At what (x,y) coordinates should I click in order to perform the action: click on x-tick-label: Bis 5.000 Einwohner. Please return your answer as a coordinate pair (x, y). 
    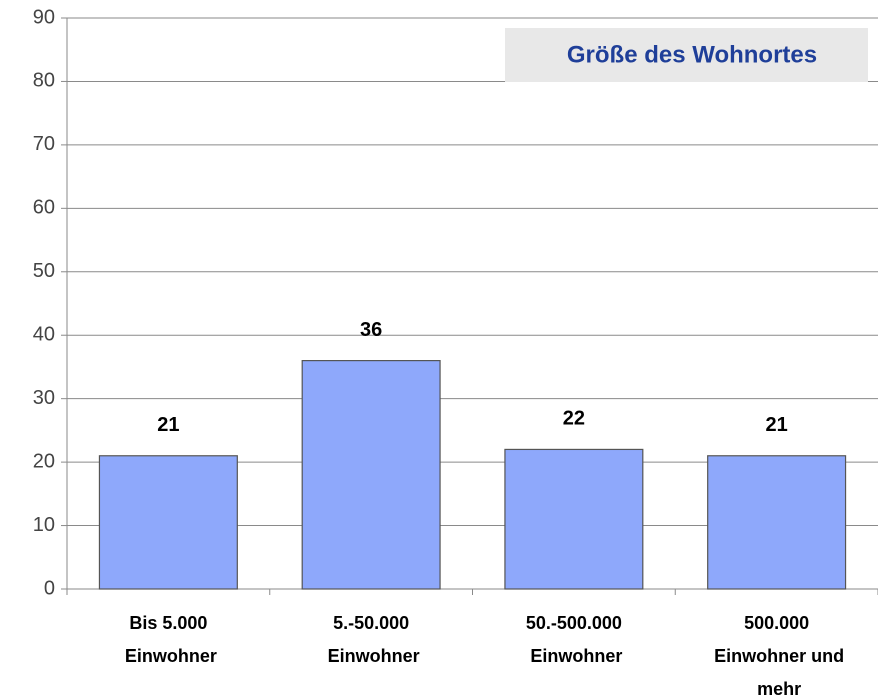
    Looking at the image, I should click on (168, 639).